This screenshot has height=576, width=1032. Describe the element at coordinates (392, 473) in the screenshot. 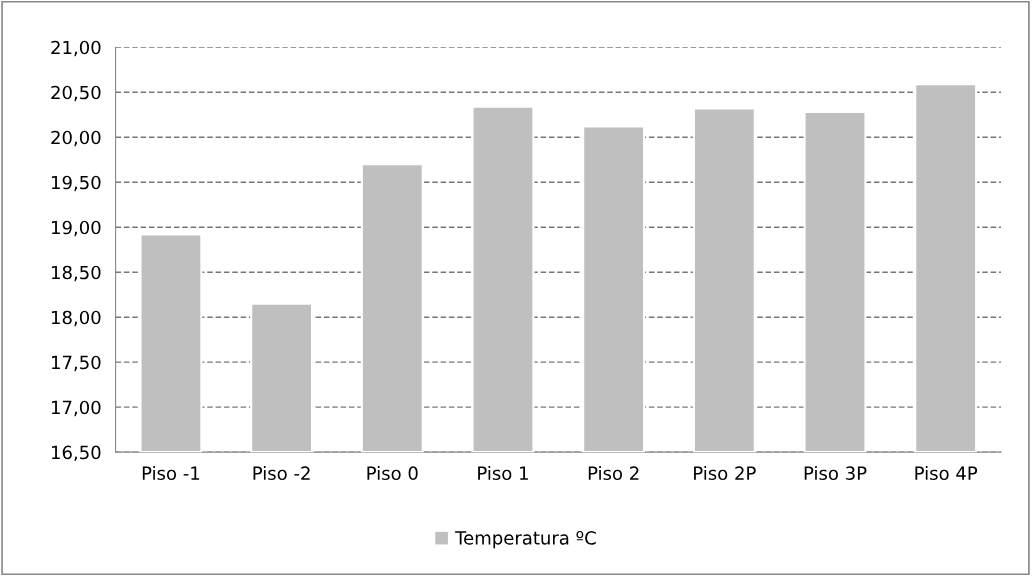

I see `x-tick-label: Piso 0` at that location.